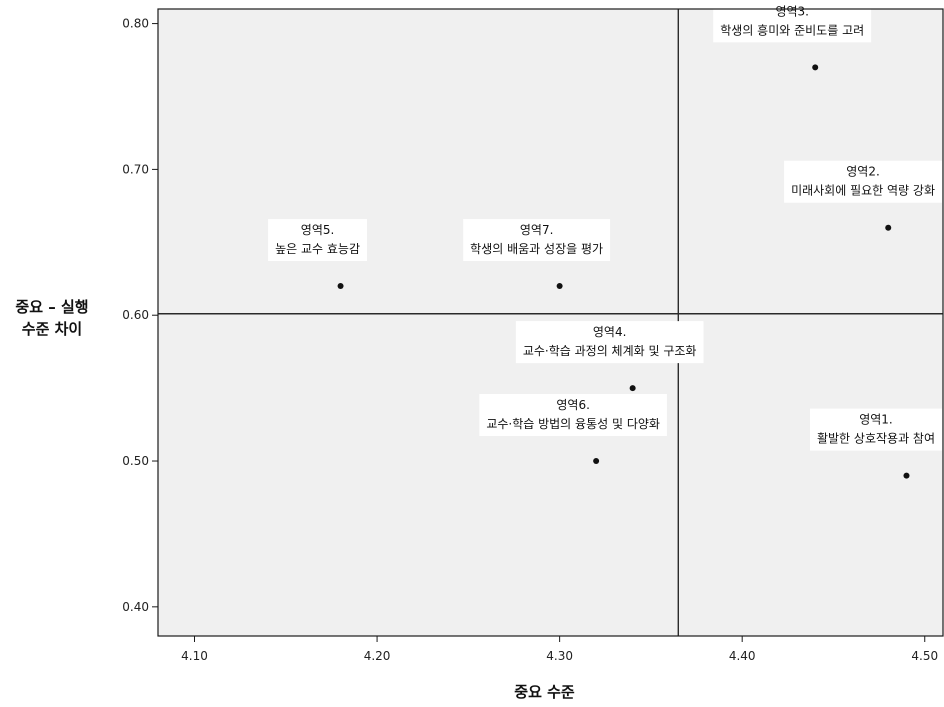 The image size is (944, 707). Describe the element at coordinates (924, 656) in the screenshot. I see `x-tick-label: 4.50` at that location.